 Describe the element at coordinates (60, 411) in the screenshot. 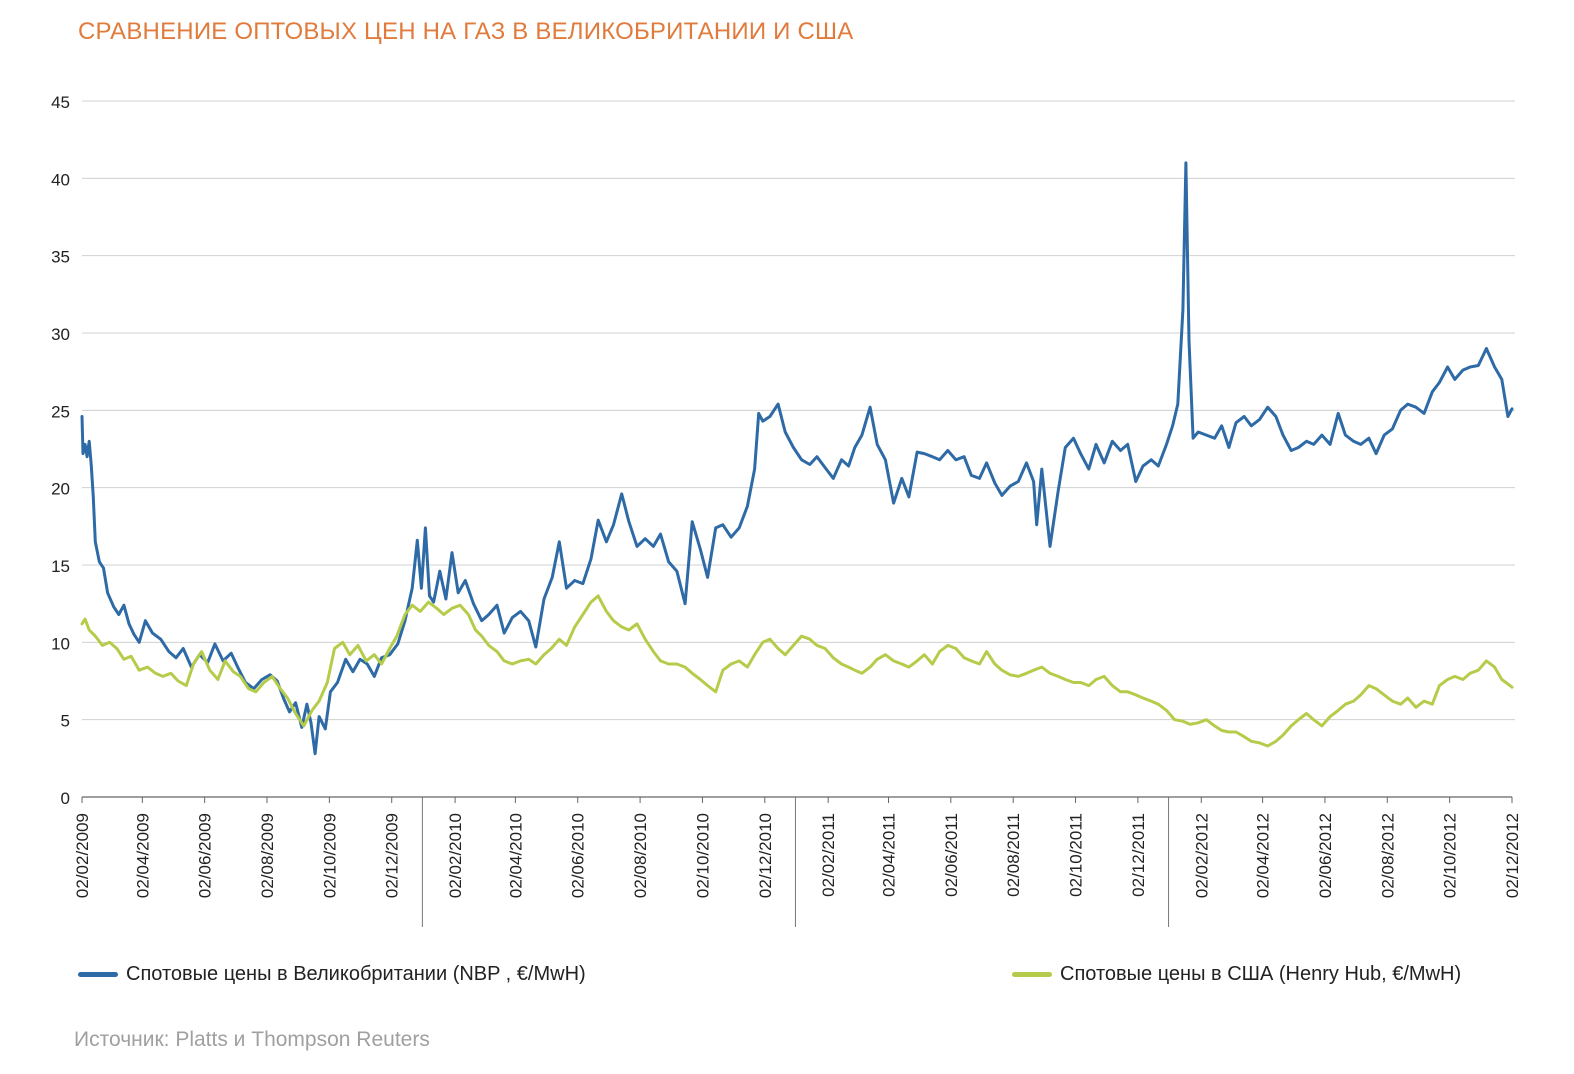

I see `y-tick-label: 25` at that location.